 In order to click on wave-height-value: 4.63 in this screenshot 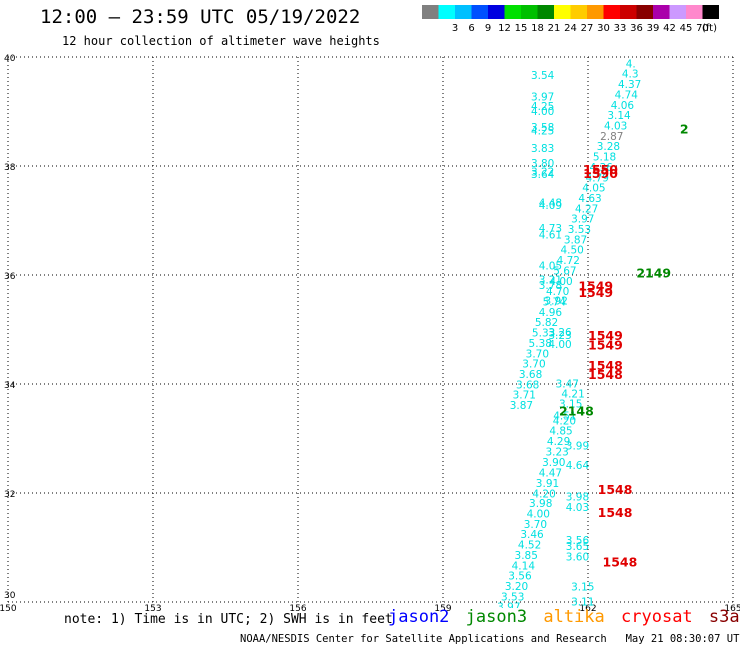, I will do `click(589, 199)`.